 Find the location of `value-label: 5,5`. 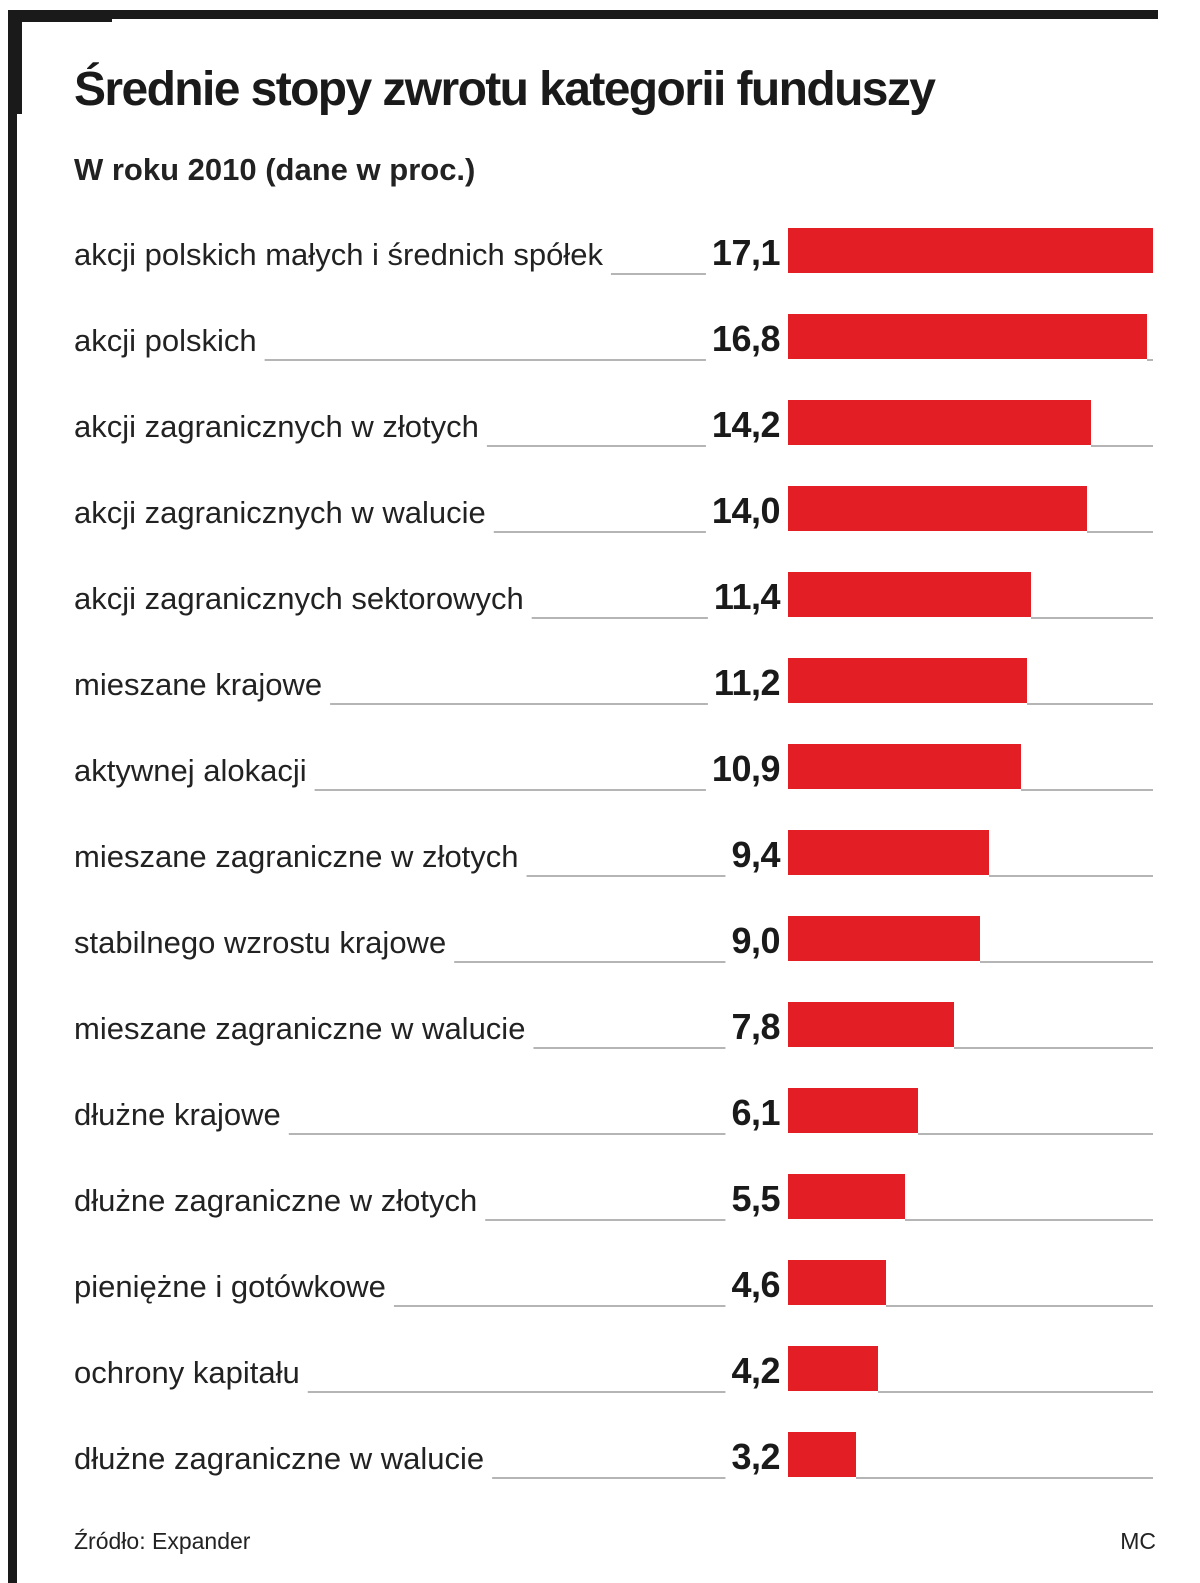

value-label: 5,5 is located at coordinates (755, 1198).